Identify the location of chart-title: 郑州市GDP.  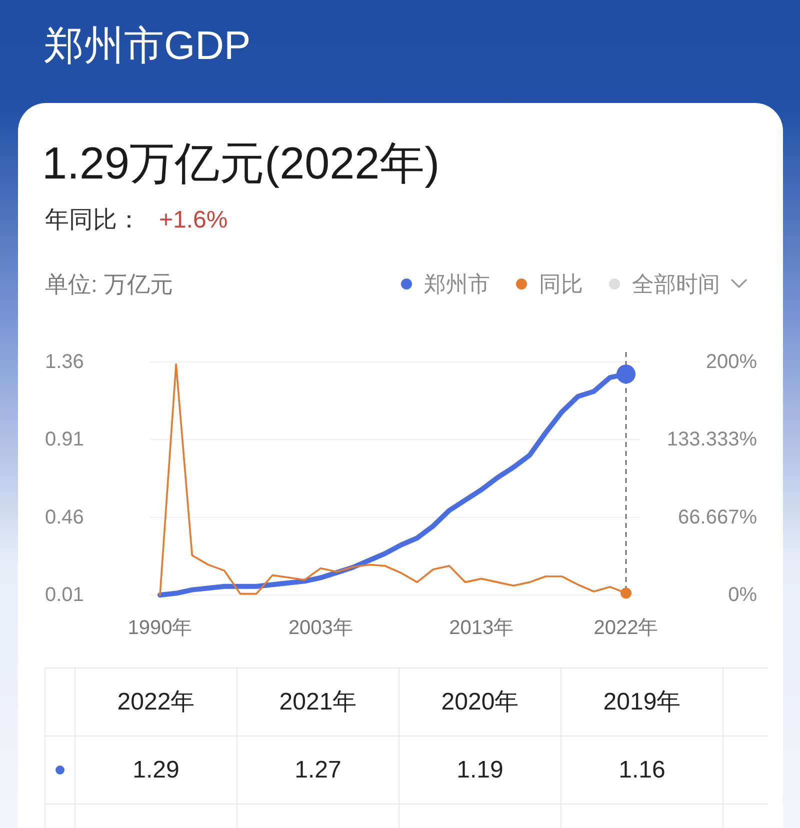
(147, 46).